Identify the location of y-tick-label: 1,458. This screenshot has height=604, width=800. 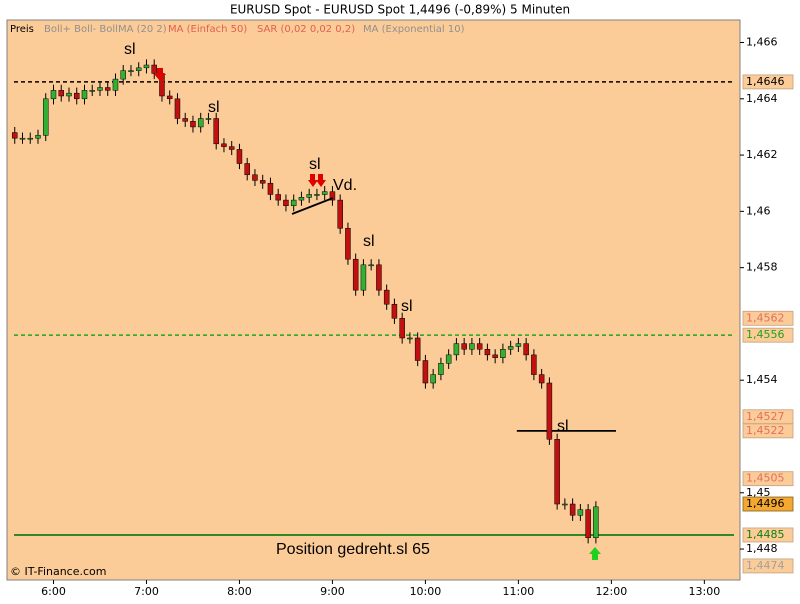
(762, 267).